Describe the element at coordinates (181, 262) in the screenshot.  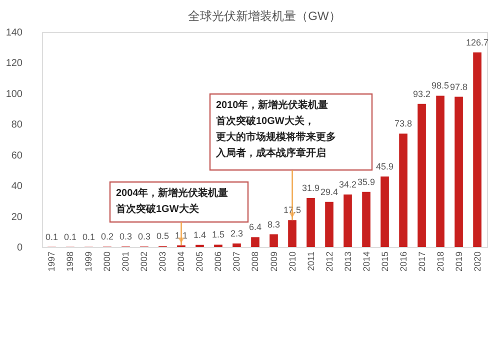
I see `x-tick-label: 2004` at that location.